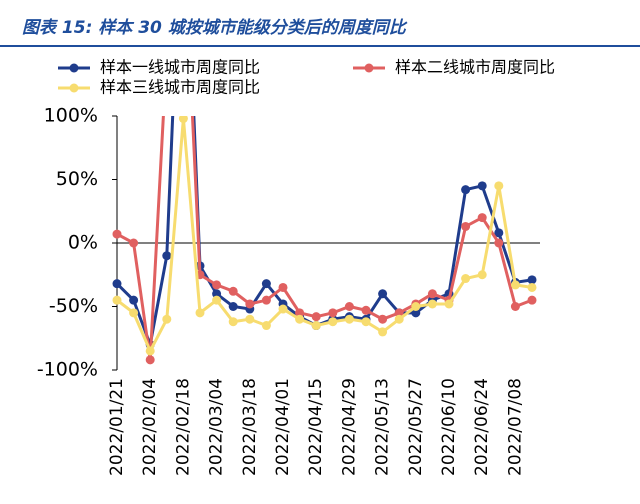 This screenshot has width=640, height=504. Describe the element at coordinates (482, 427) in the screenshot. I see `x-tick-label: 2022/06/24` at that location.